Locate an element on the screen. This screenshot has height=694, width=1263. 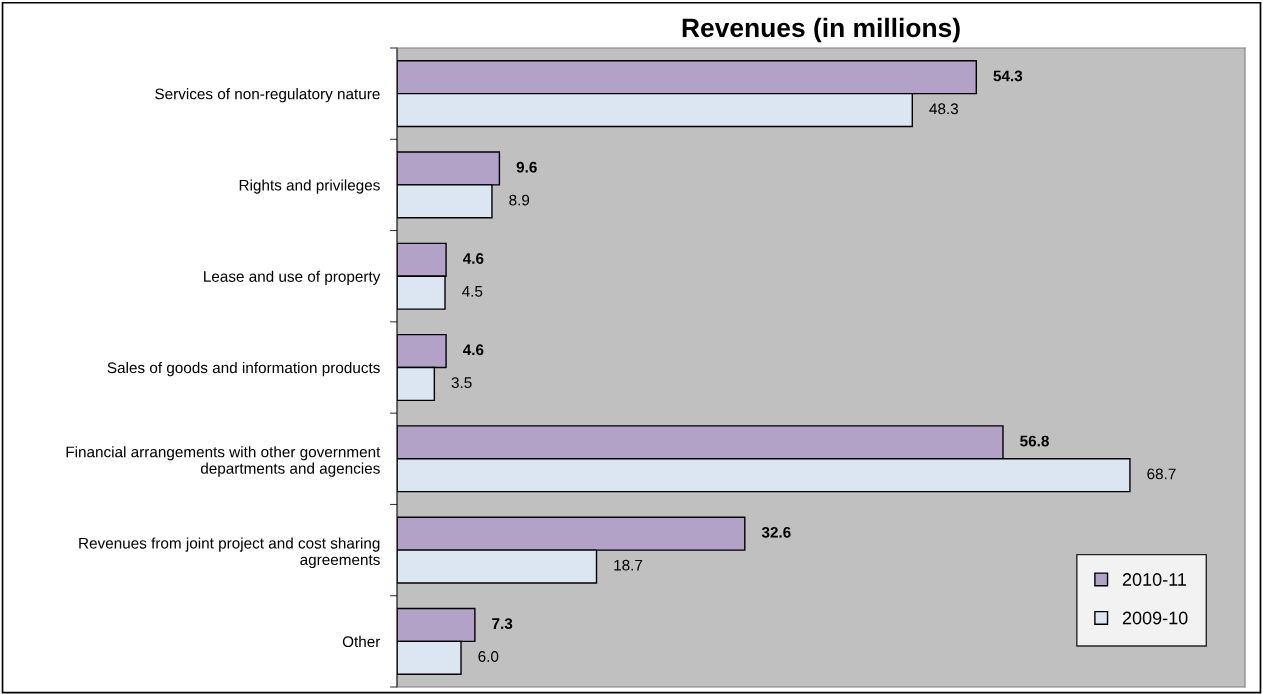
data-label: 3.5 is located at coordinates (461, 383).